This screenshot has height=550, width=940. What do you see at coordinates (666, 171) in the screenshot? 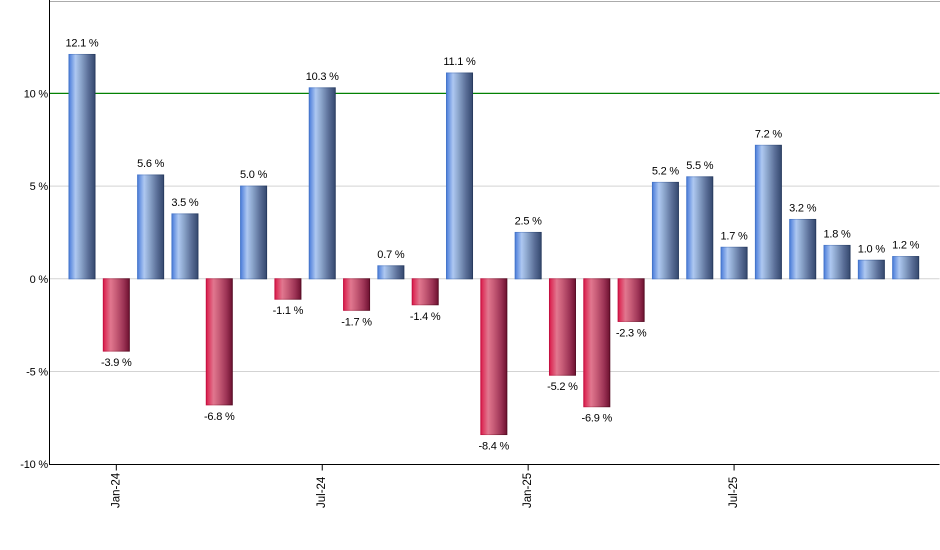
I see `svg-text: 5.2 %` at bounding box center [666, 171].